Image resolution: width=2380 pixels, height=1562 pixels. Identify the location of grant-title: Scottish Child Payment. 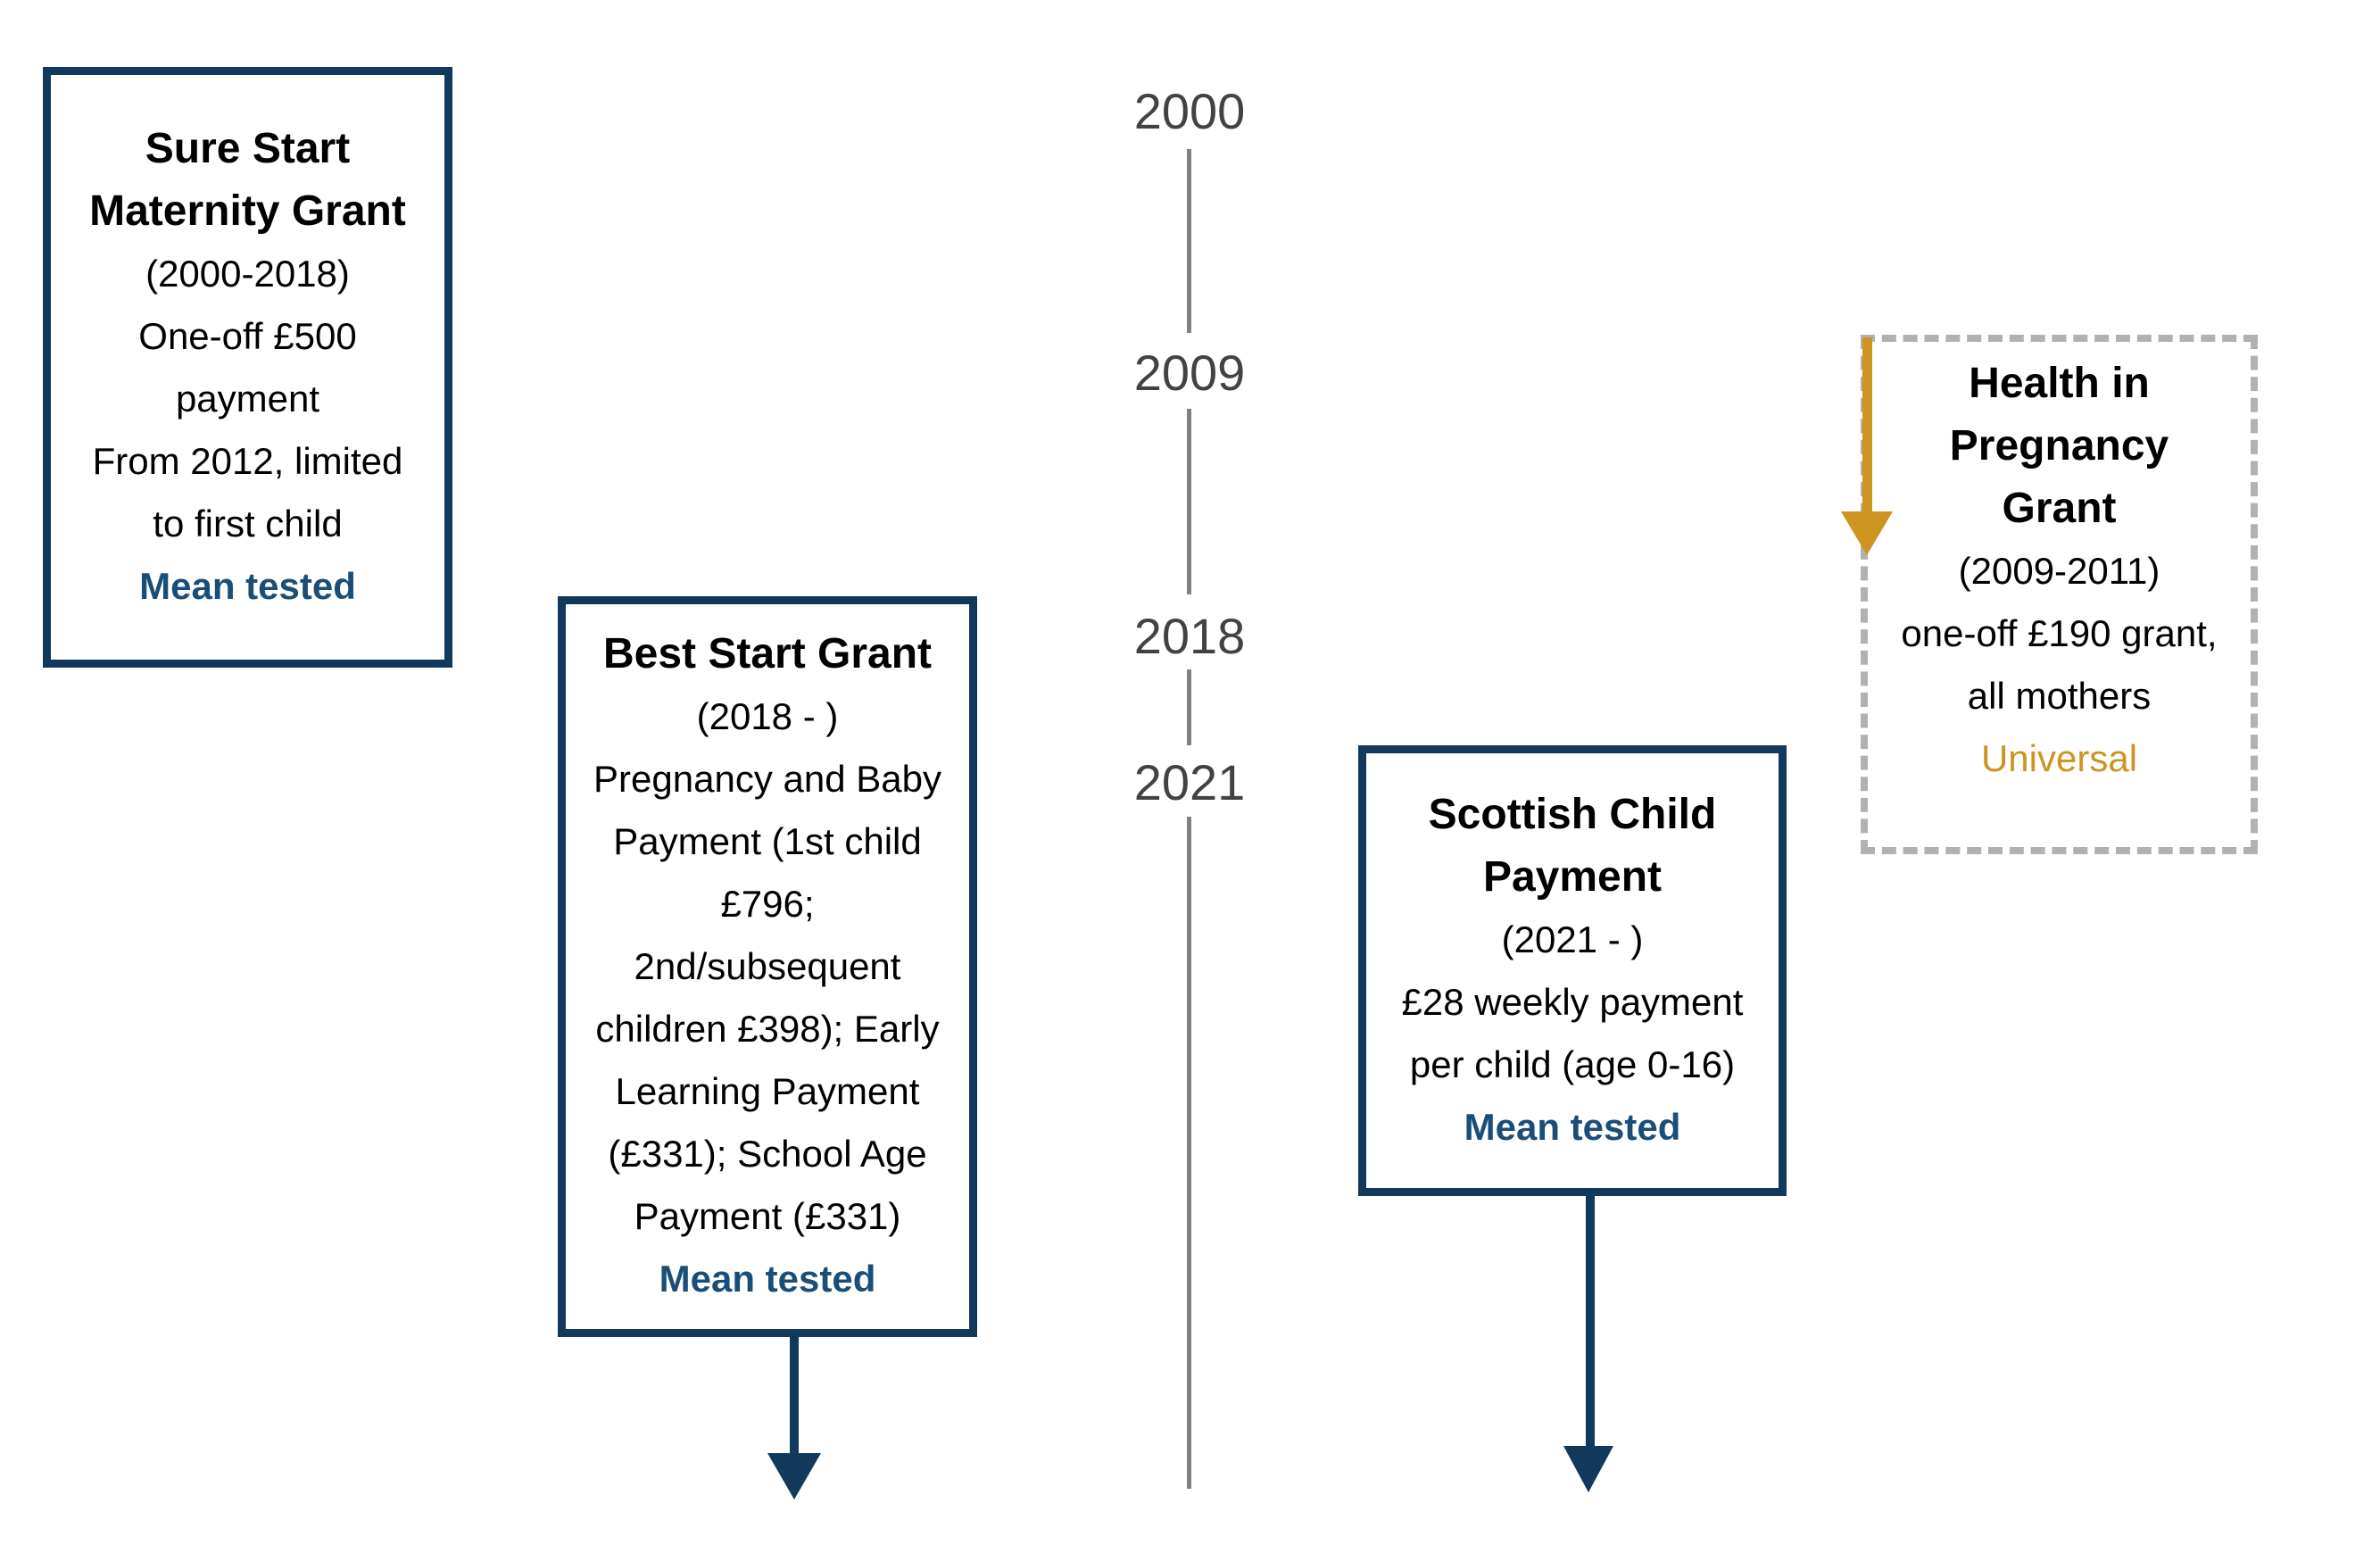
(1572, 845).